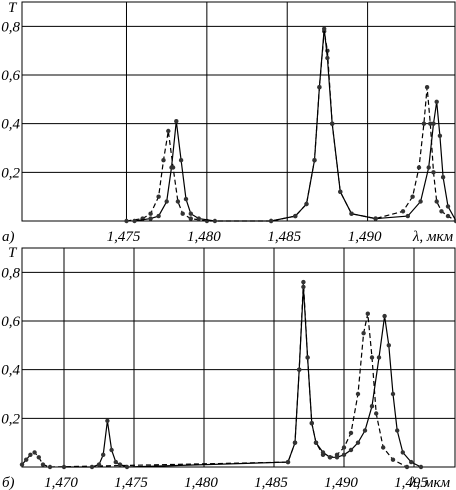 The image size is (456, 490). Describe the element at coordinates (8, 482) in the screenshot. I see `panel-label: б)` at that location.